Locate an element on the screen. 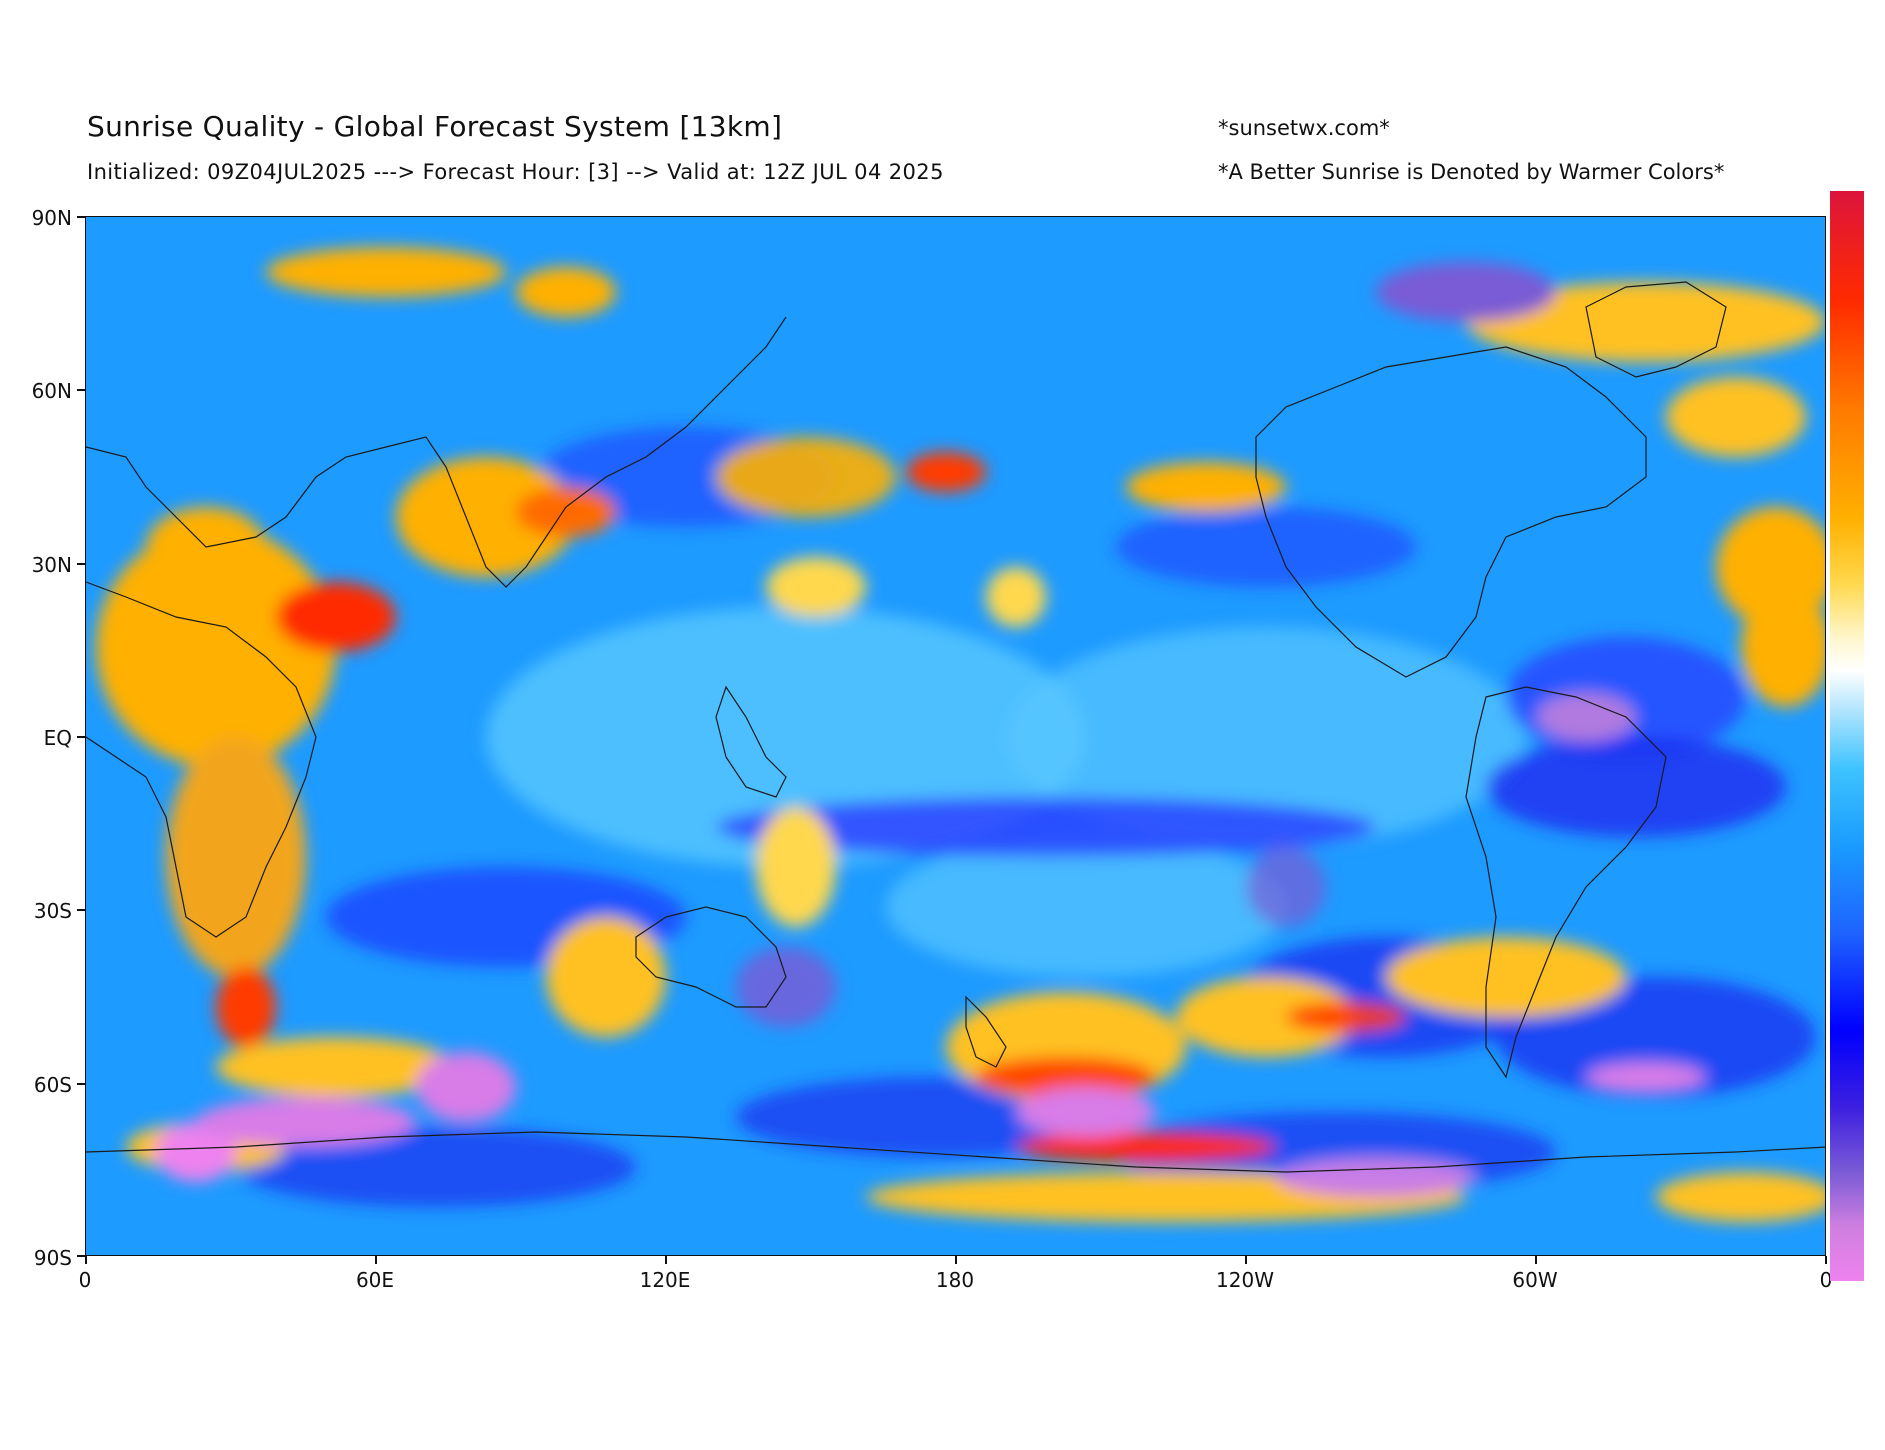 The height and width of the screenshot is (1450, 1885). lat-label-30n: 30N is located at coordinates (51, 565).